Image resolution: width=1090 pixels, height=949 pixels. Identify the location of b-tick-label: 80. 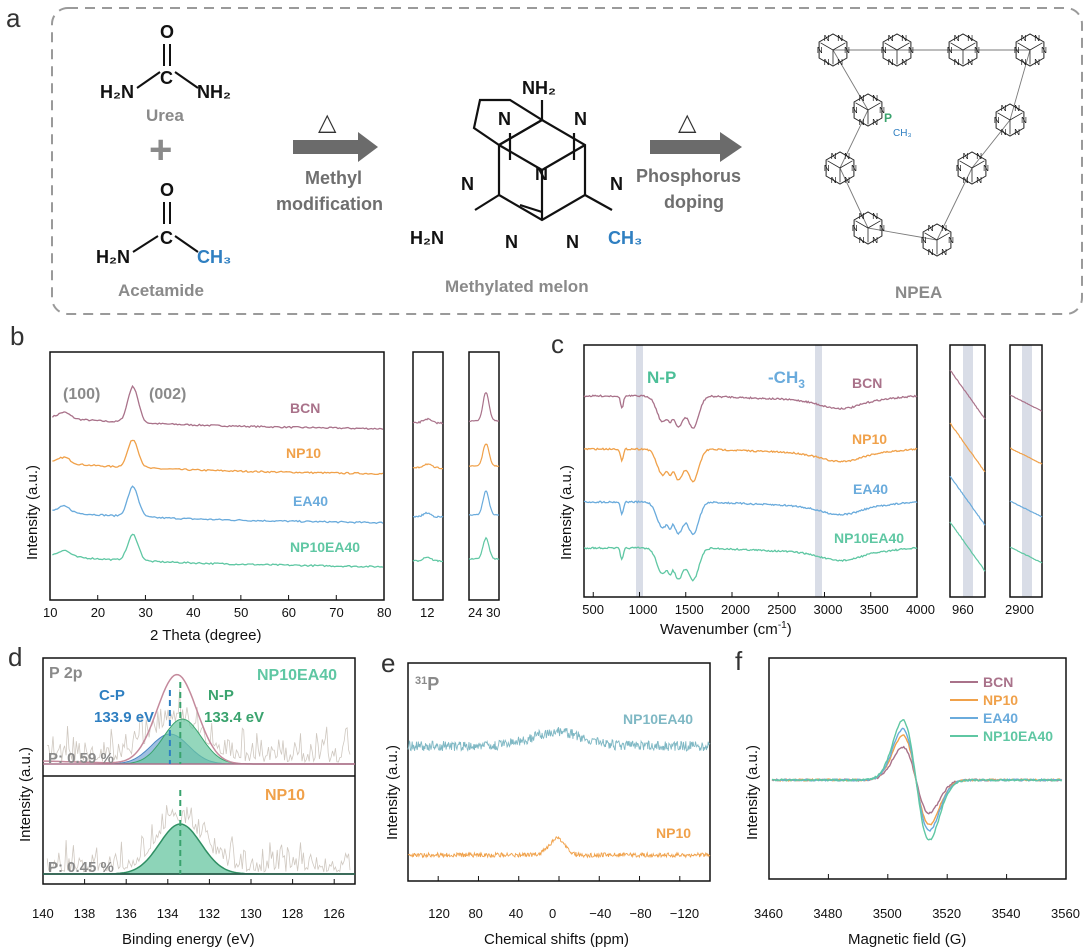
(384, 612).